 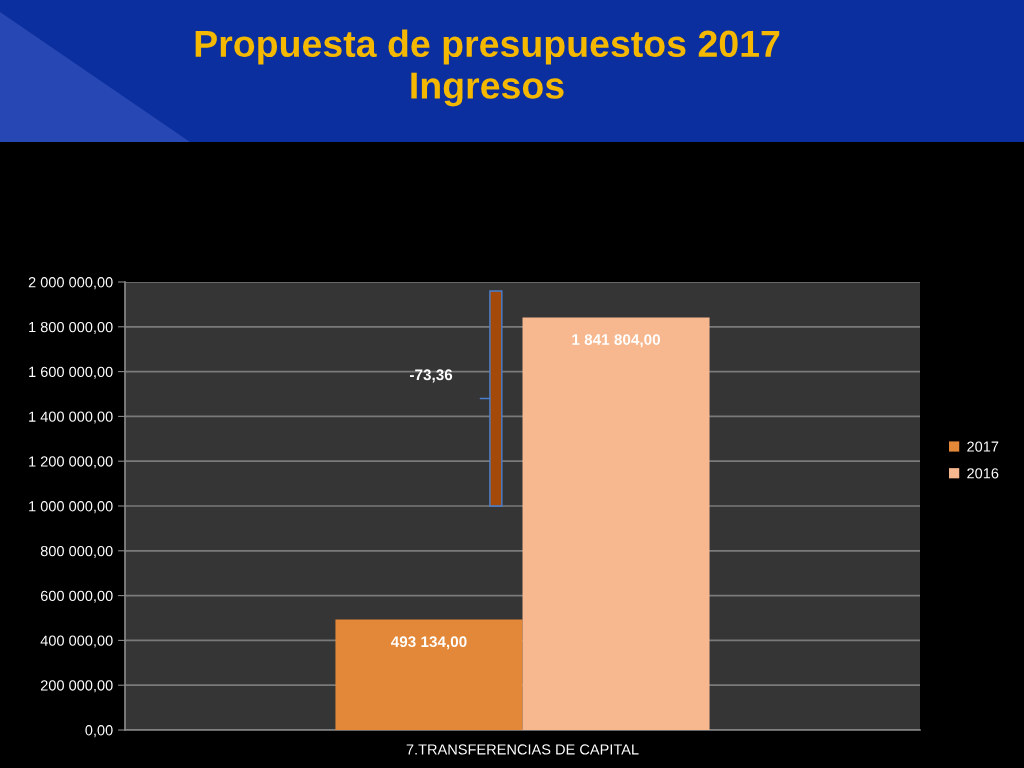 What do you see at coordinates (983, 473) in the screenshot?
I see `legend-label: 2016` at bounding box center [983, 473].